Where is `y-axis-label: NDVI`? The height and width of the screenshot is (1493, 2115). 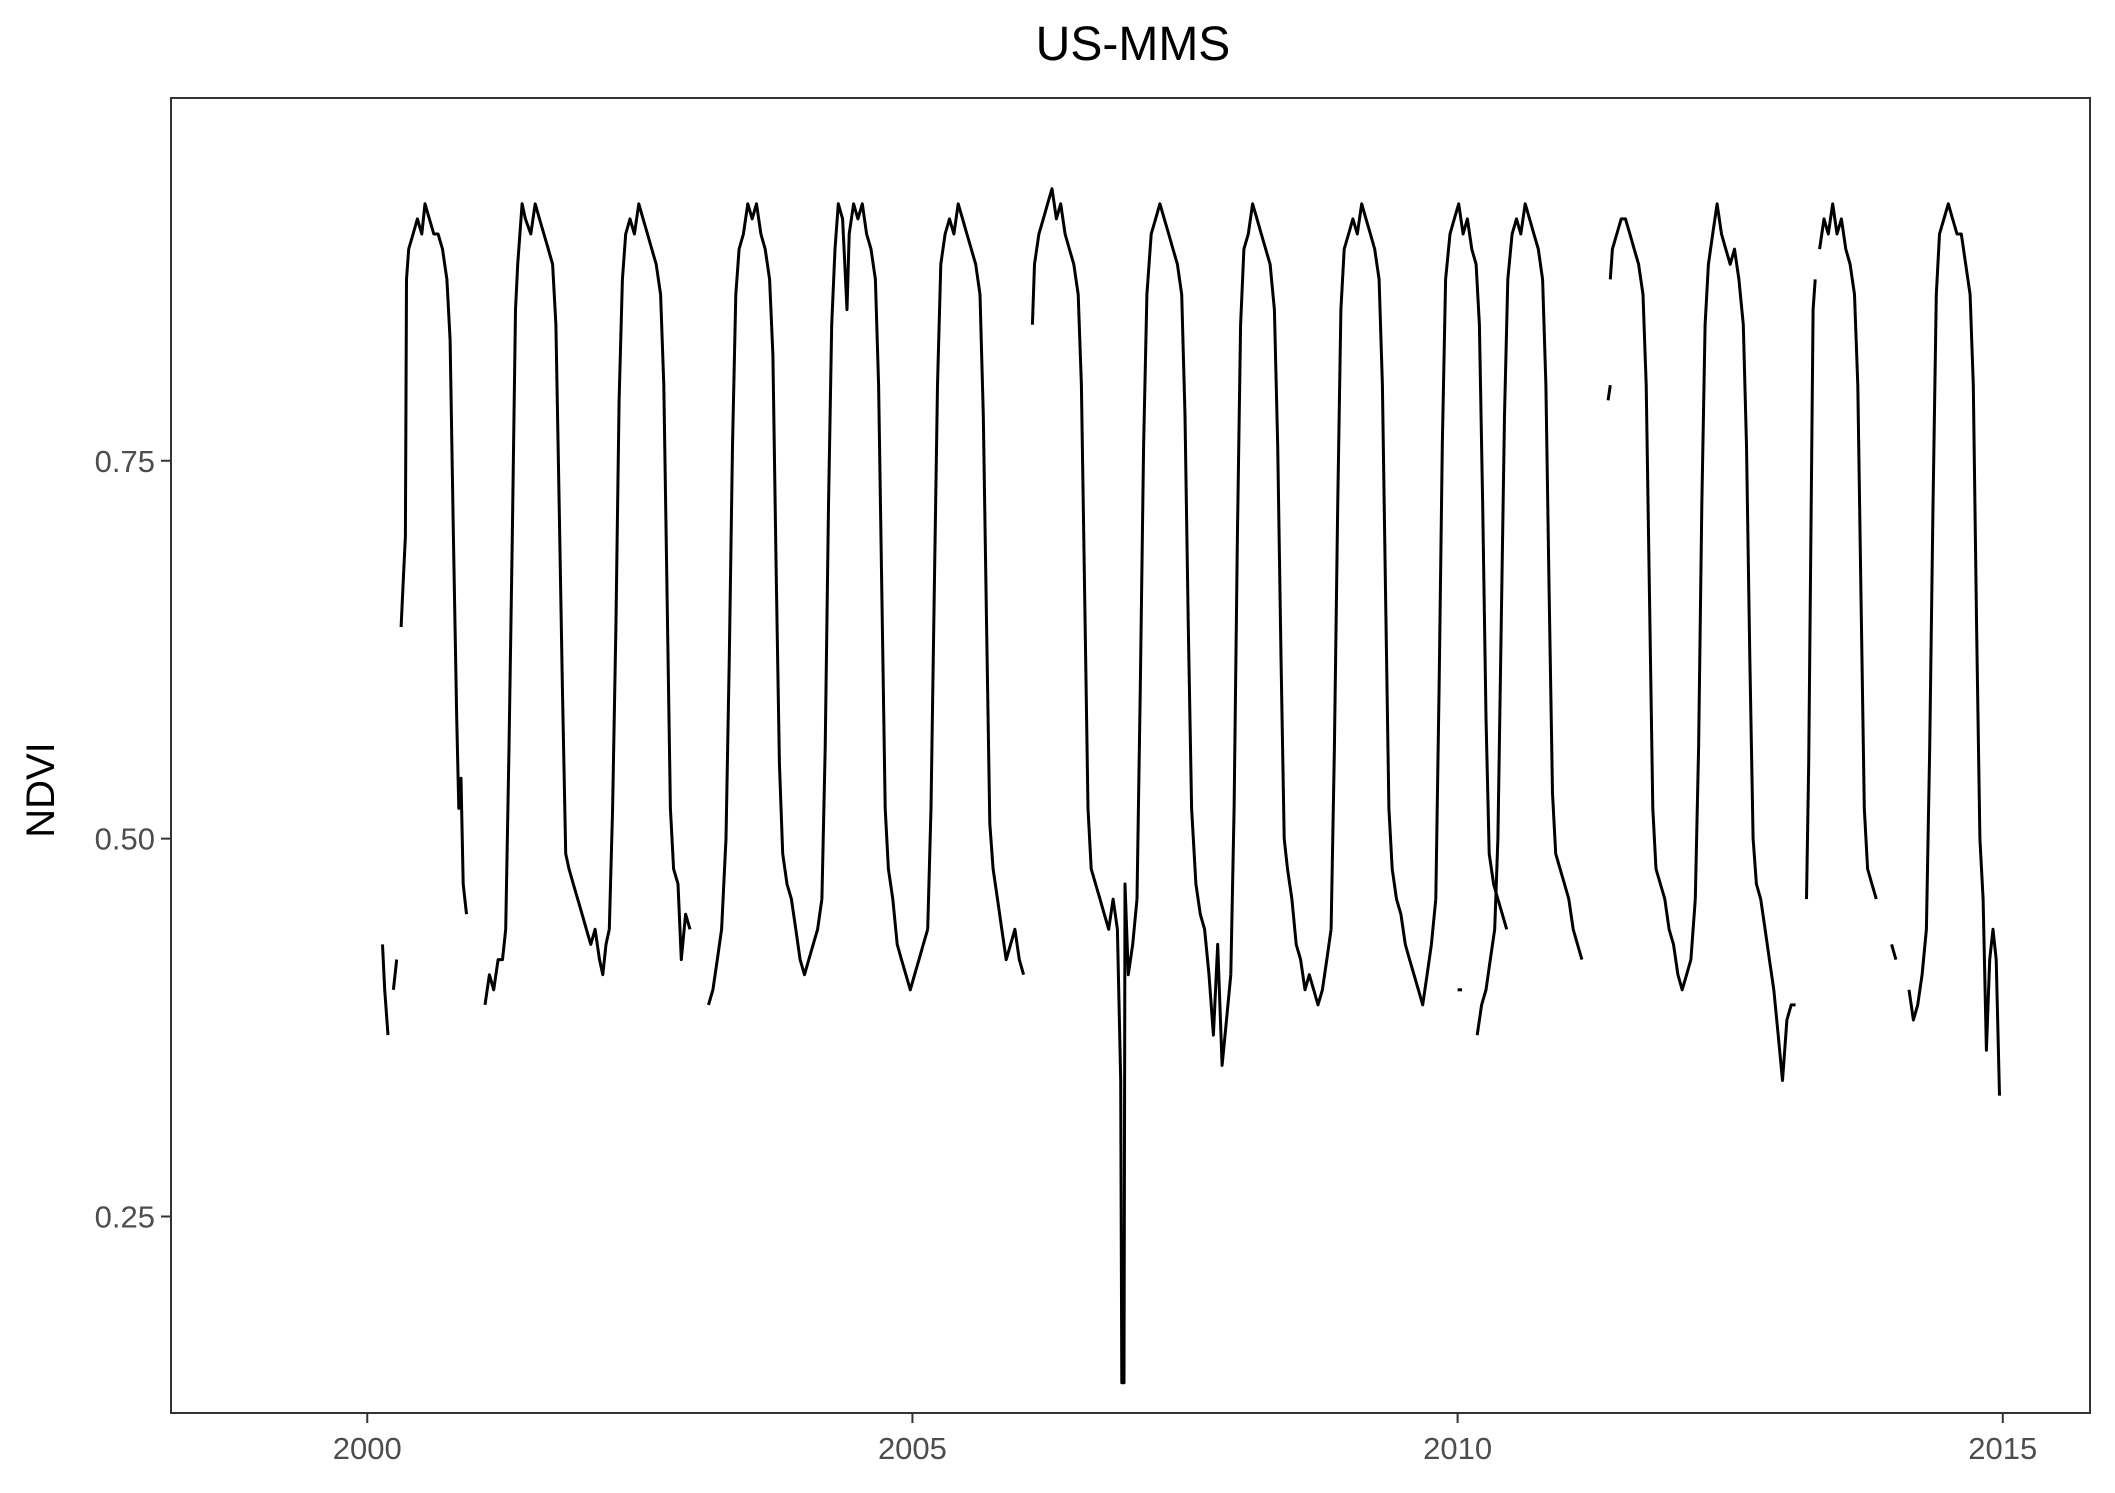 y-axis-label: NDVI is located at coordinates (41, 790).